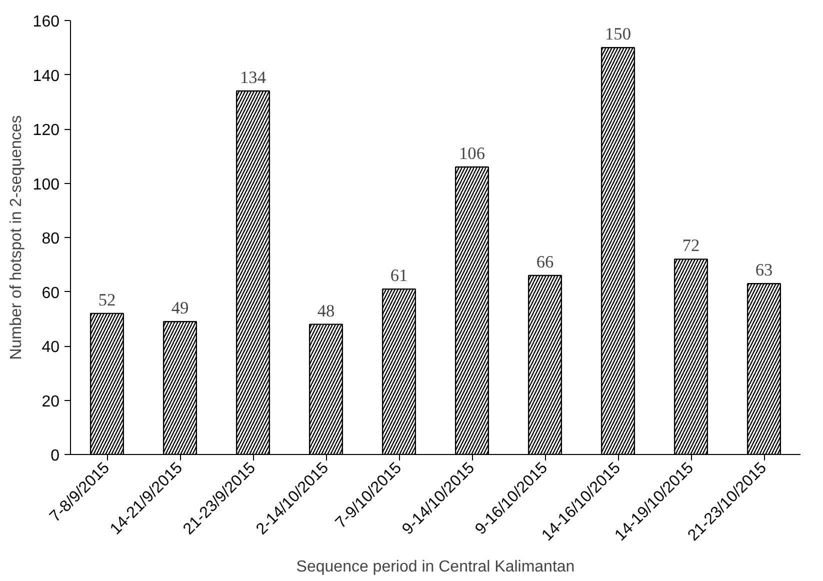 The height and width of the screenshot is (581, 823). Describe the element at coordinates (51, 293) in the screenshot. I see `y-tick-label: 60` at that location.